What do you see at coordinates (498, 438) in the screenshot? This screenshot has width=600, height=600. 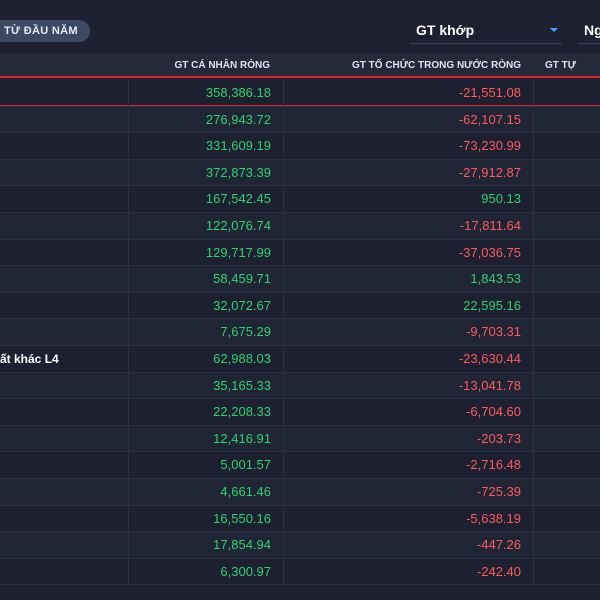 I see `domestic-institution-net-value: -203.73` at bounding box center [498, 438].